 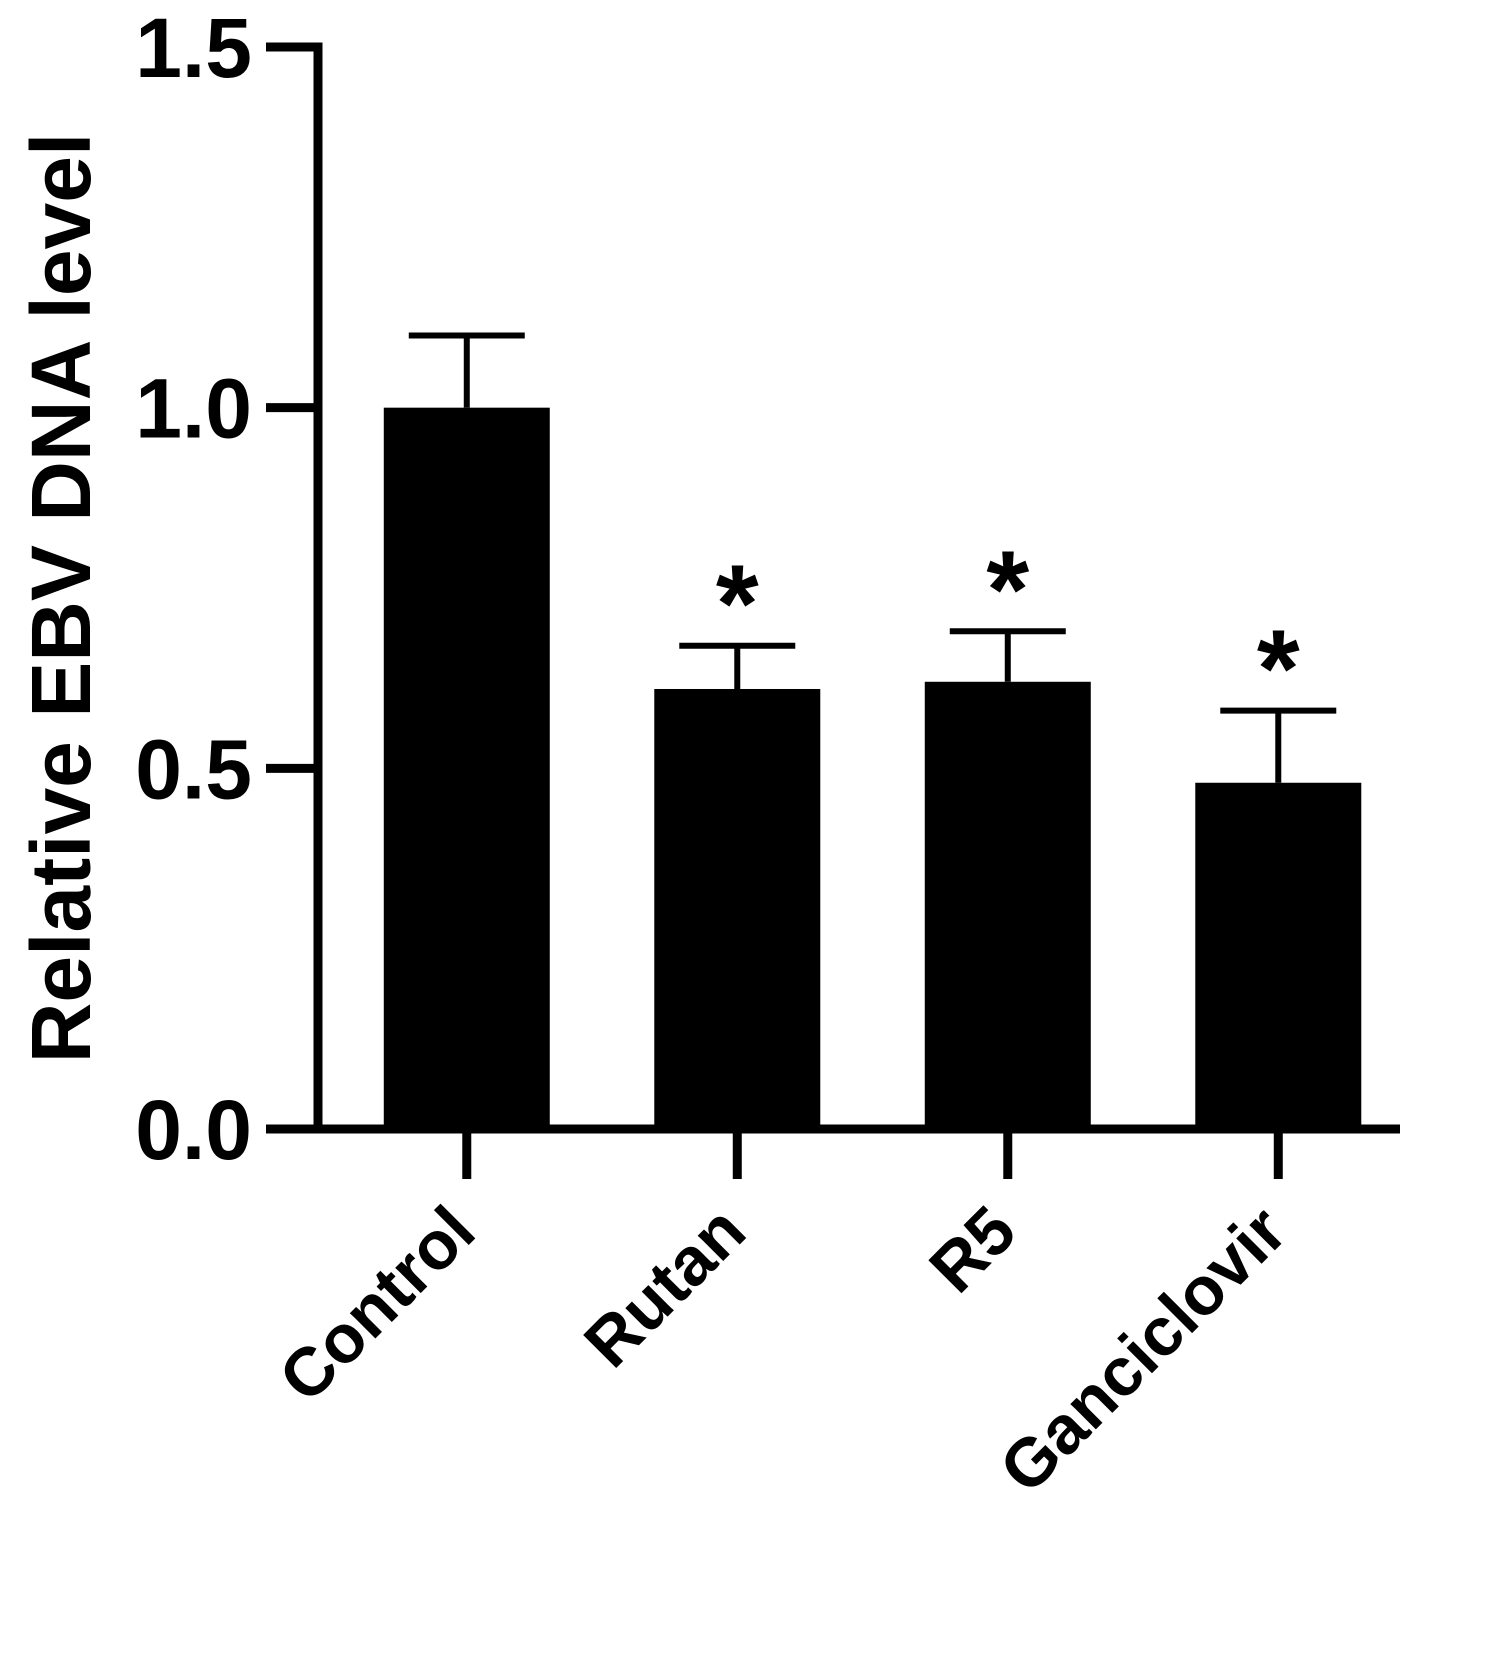 I want to click on y-axis-label: Relative EBV DNA level, so click(x=61, y=598).